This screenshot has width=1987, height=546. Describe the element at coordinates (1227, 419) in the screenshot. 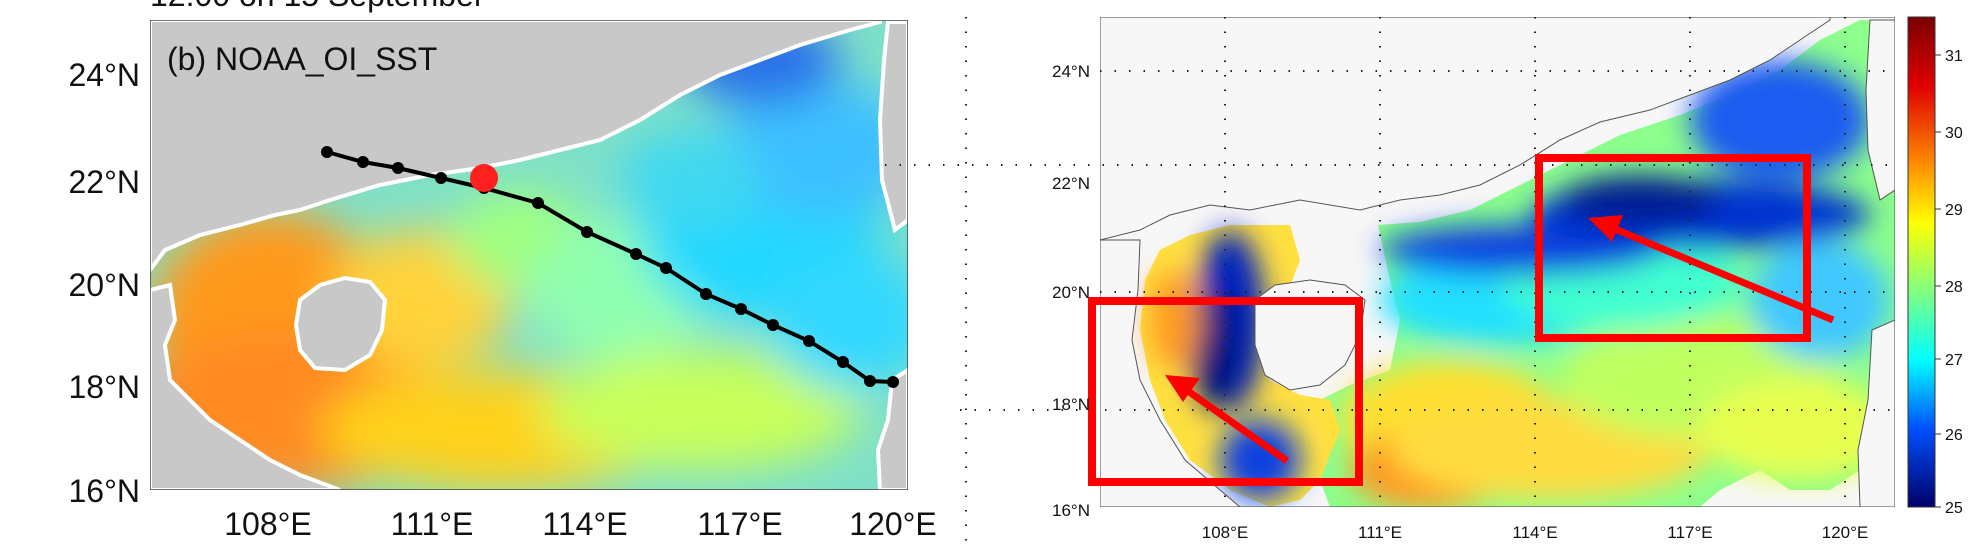

I see `arrow-gulf` at that location.